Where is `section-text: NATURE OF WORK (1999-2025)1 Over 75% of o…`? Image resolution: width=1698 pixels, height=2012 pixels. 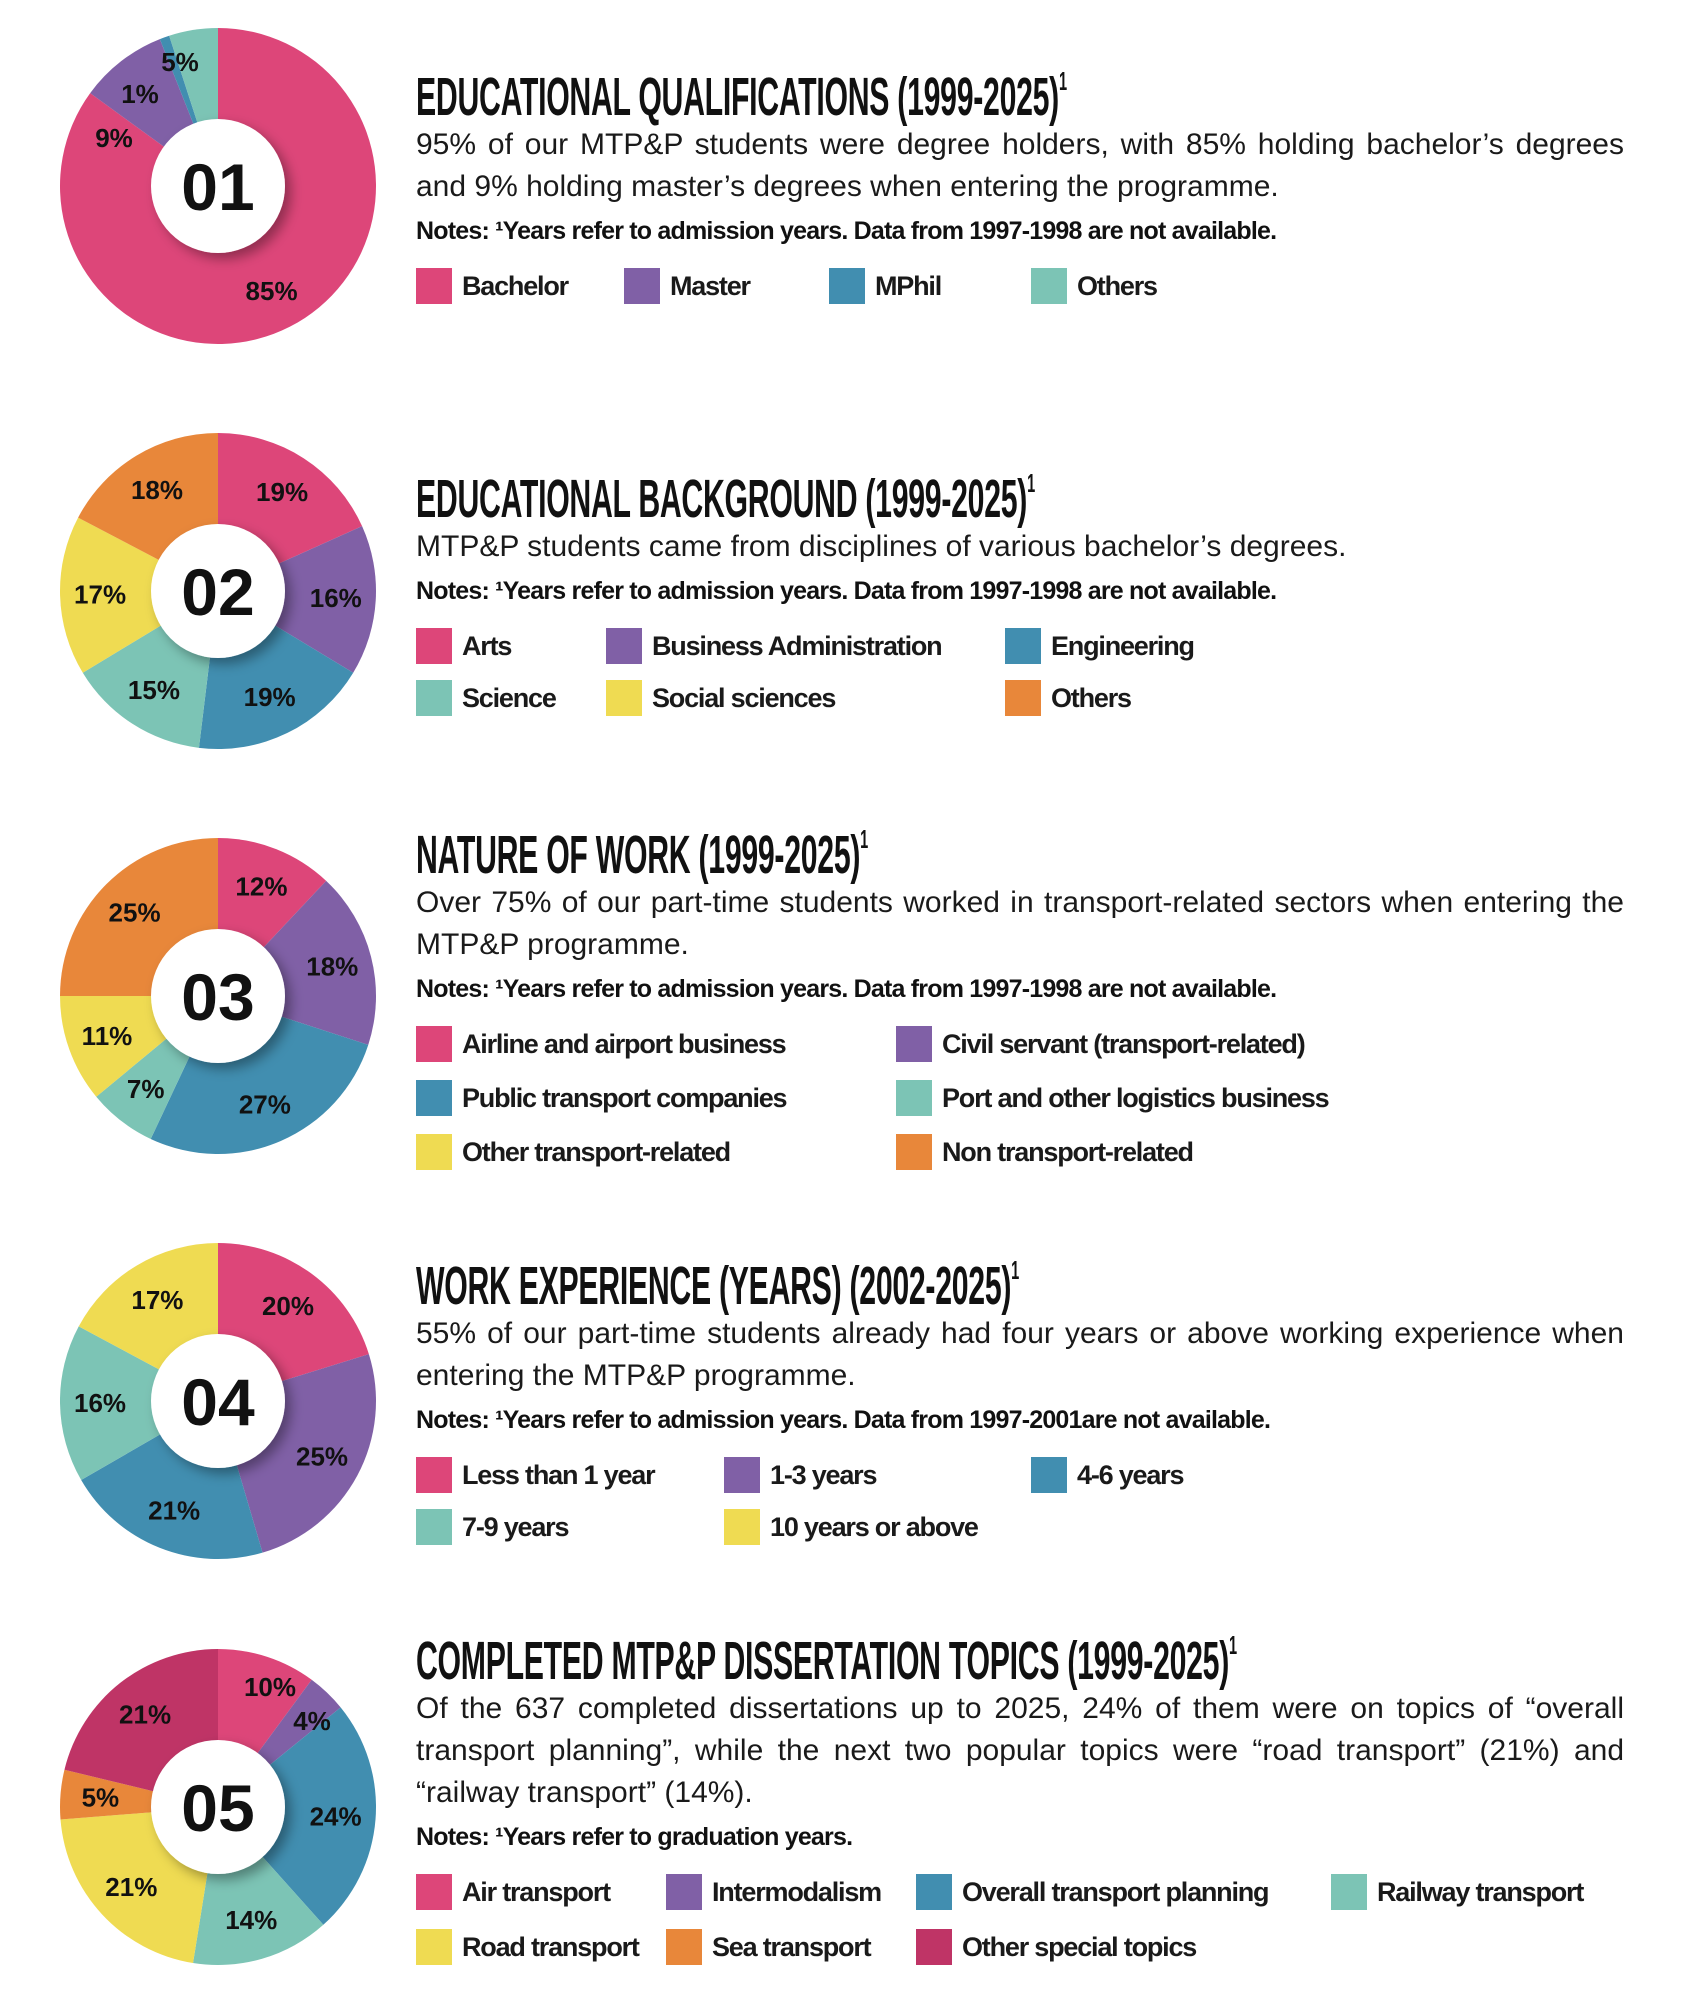 section-text: NATURE OF WORK (1999-2025)1 Over 75% of o… is located at coordinates (1020, 1006).